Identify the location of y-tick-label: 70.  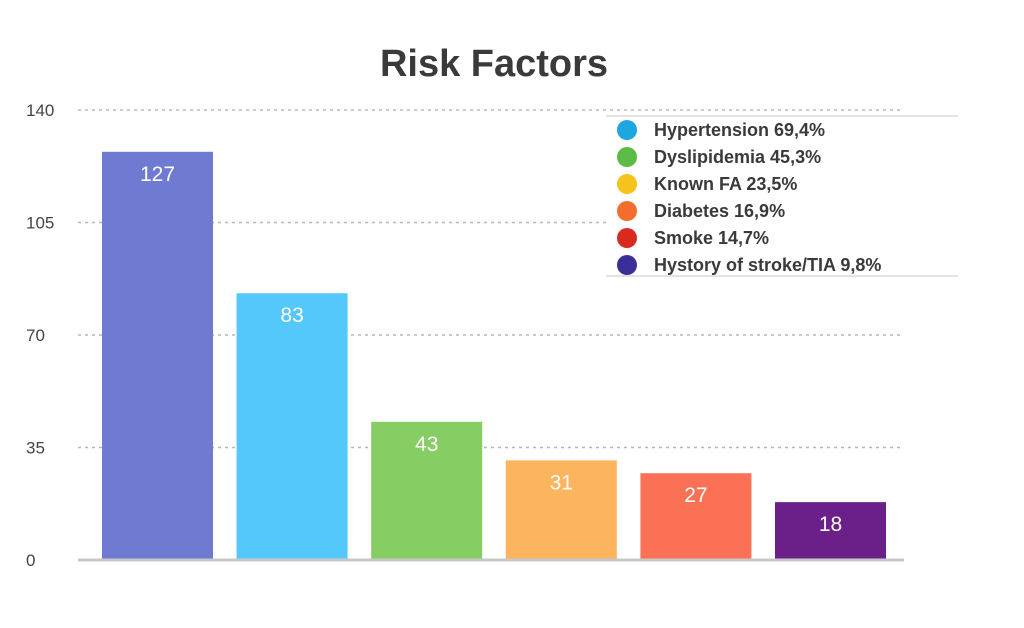
(35, 335).